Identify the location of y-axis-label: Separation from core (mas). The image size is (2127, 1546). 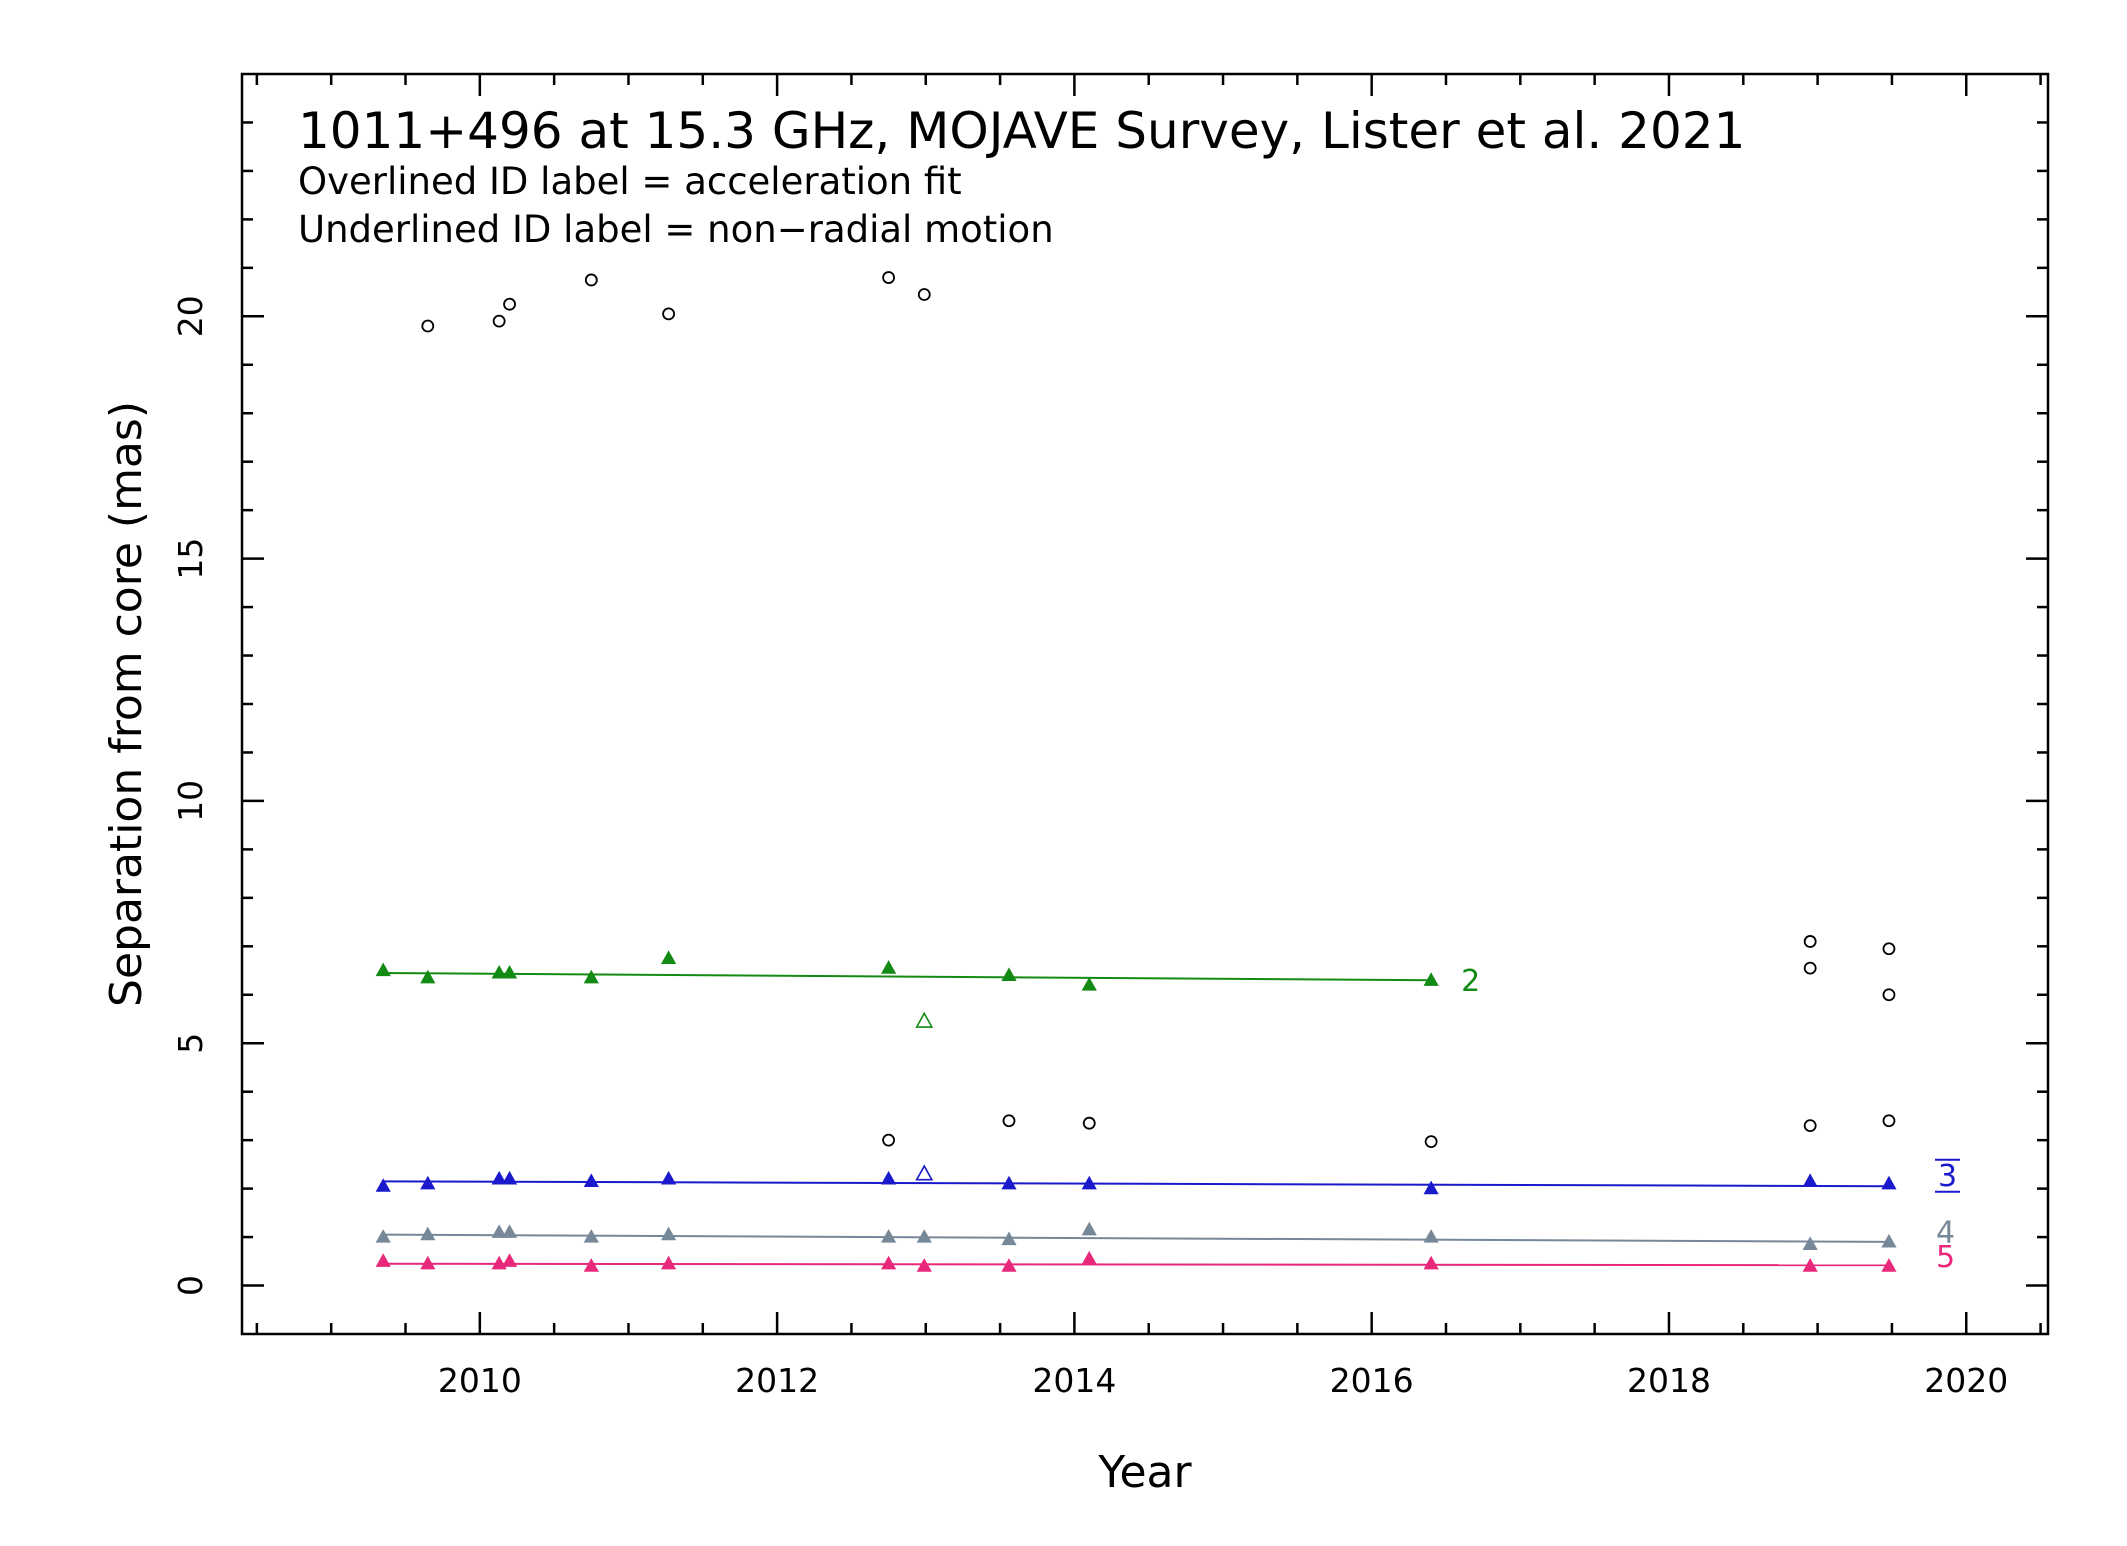
(126, 704).